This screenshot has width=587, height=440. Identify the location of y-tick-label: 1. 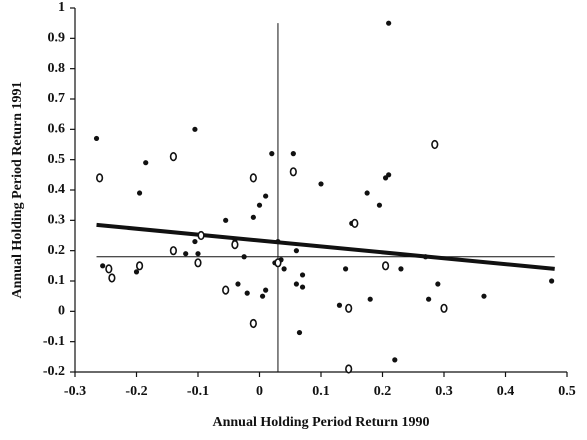
(61, 7).